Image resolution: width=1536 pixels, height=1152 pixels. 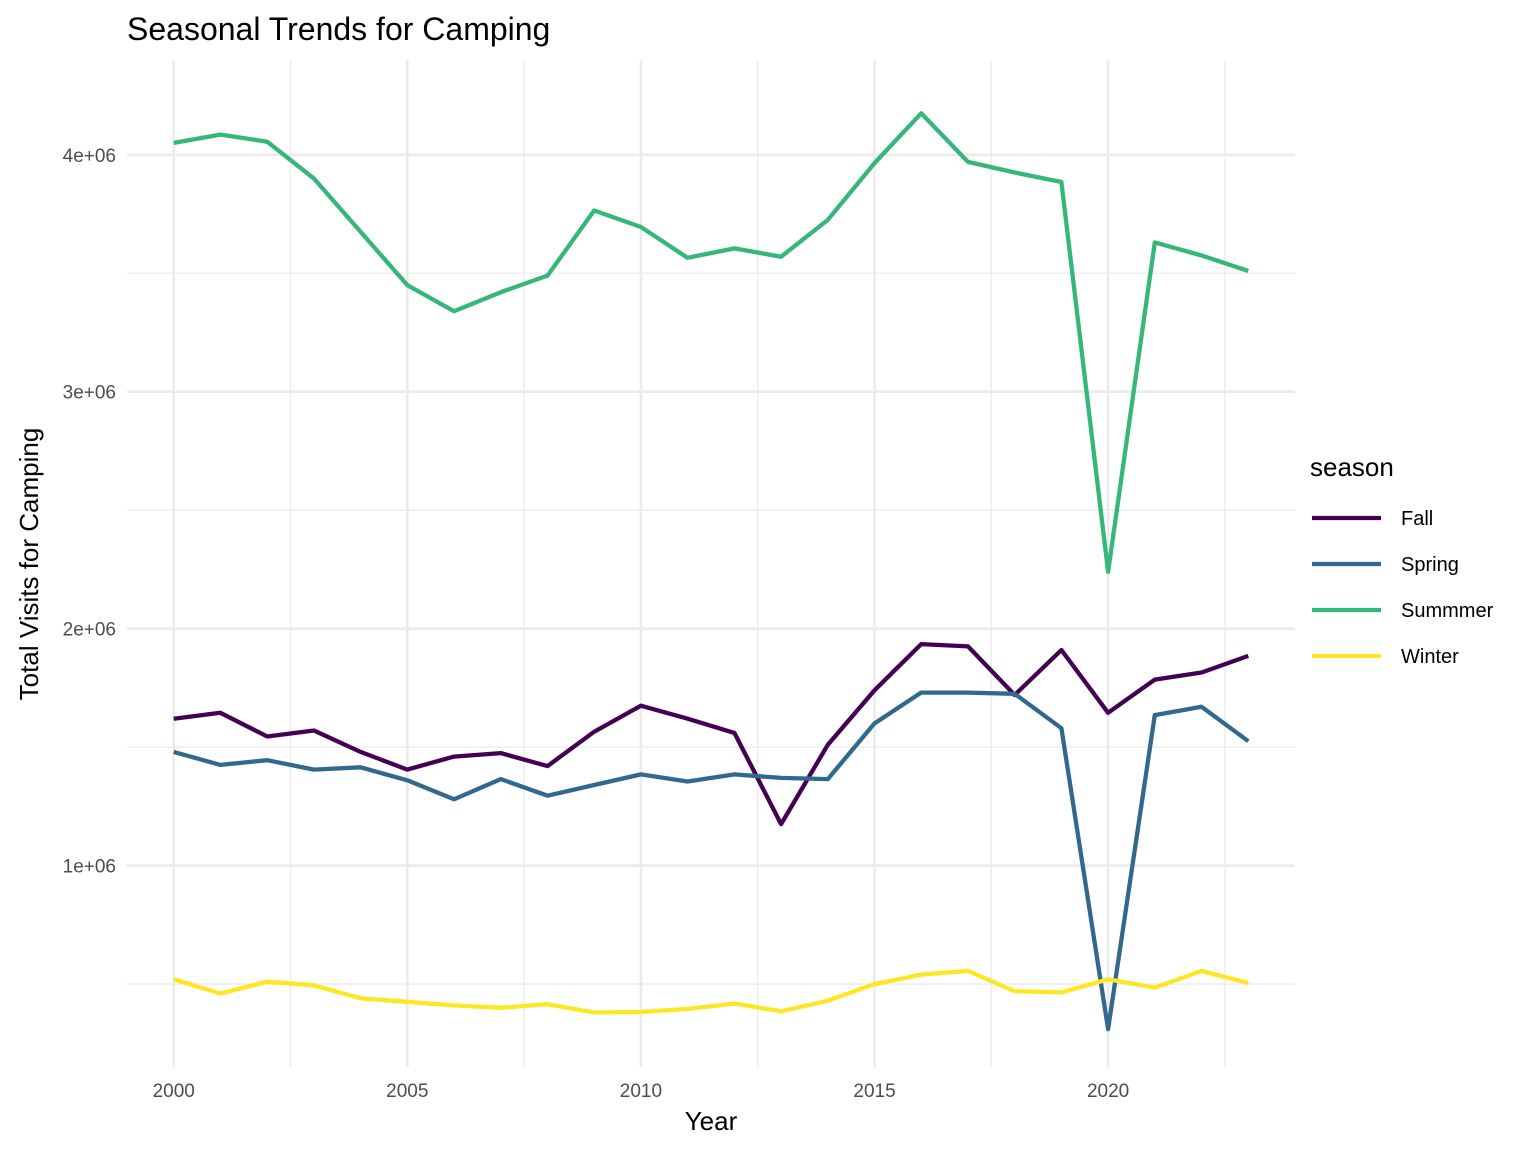 What do you see at coordinates (711, 734) in the screenshot?
I see `series-line-fall` at bounding box center [711, 734].